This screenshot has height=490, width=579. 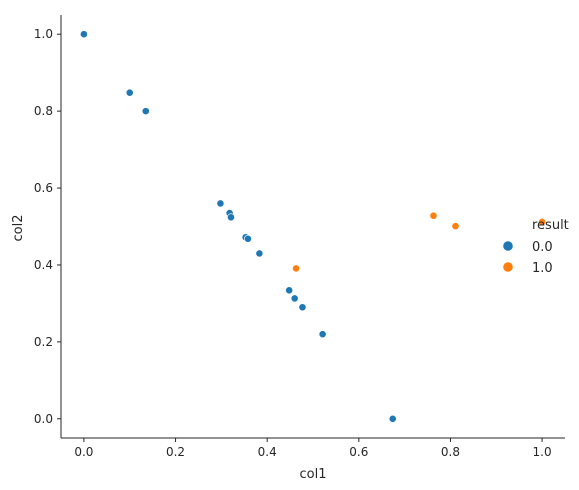 What do you see at coordinates (43, 188) in the screenshot?
I see `y-tick-label: 0.6` at bounding box center [43, 188].